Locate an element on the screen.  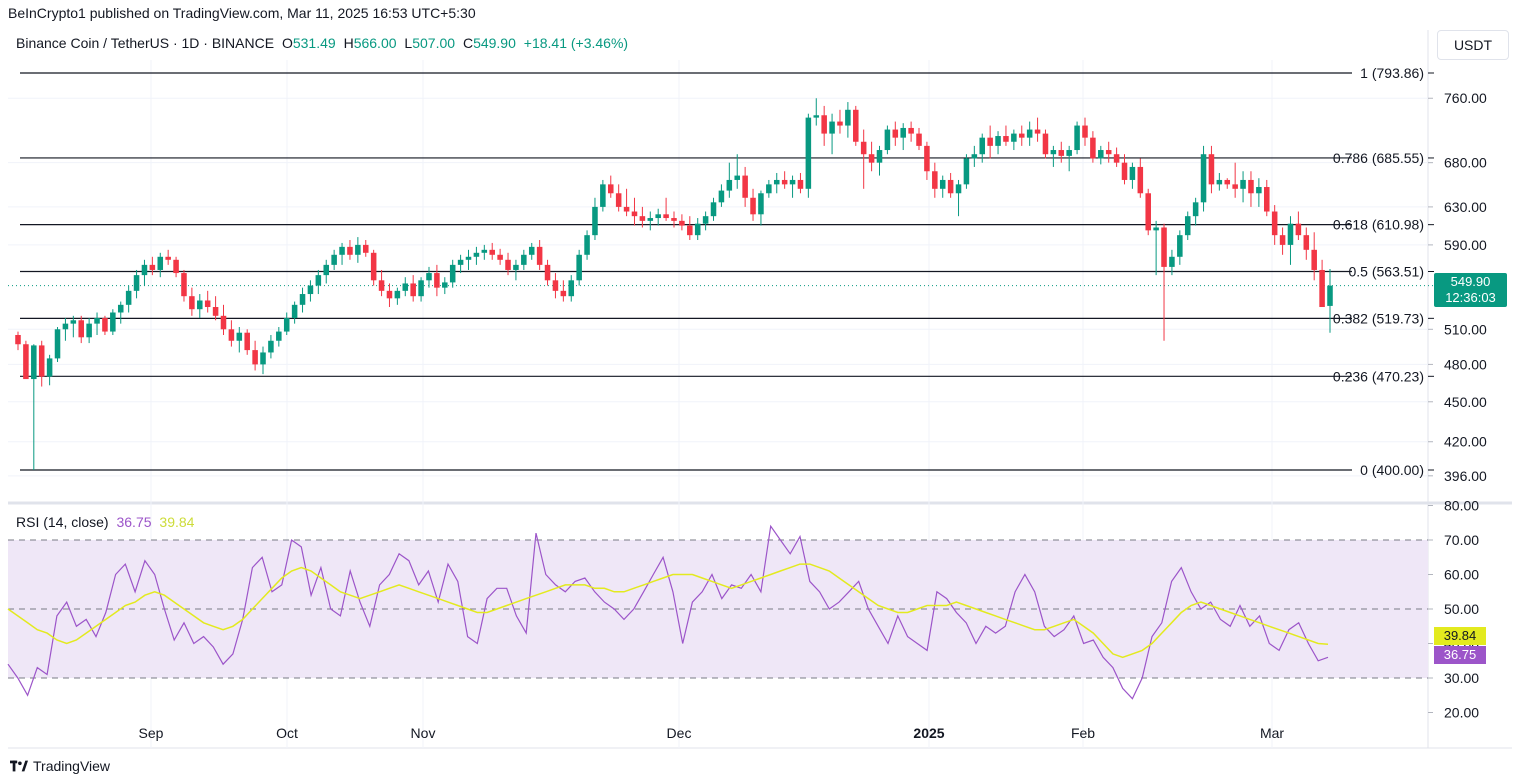
change-value: +18.41 (+3.46%) is located at coordinates (576, 43).